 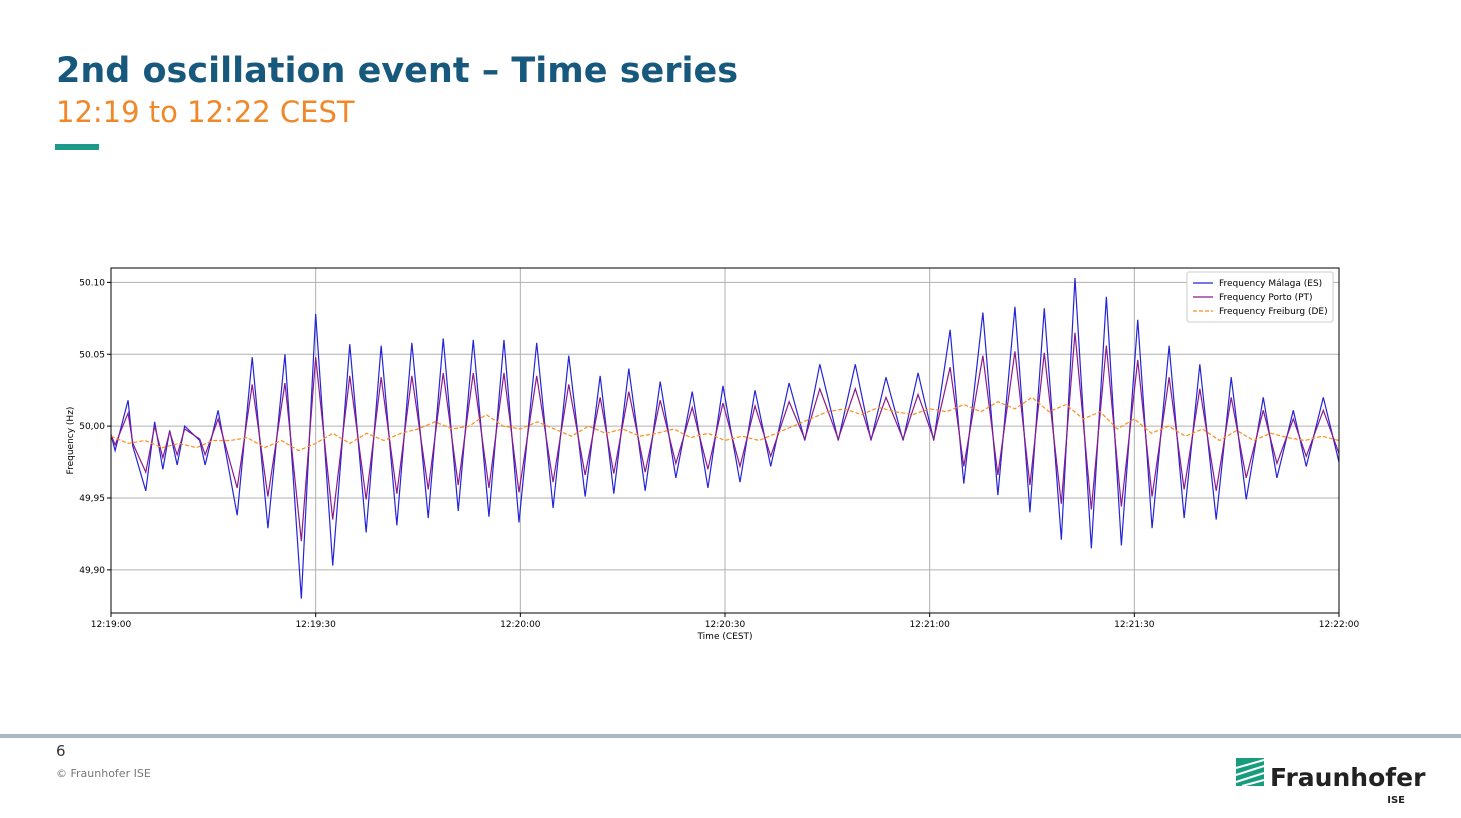 I want to click on page-number: 6, so click(x=61, y=751).